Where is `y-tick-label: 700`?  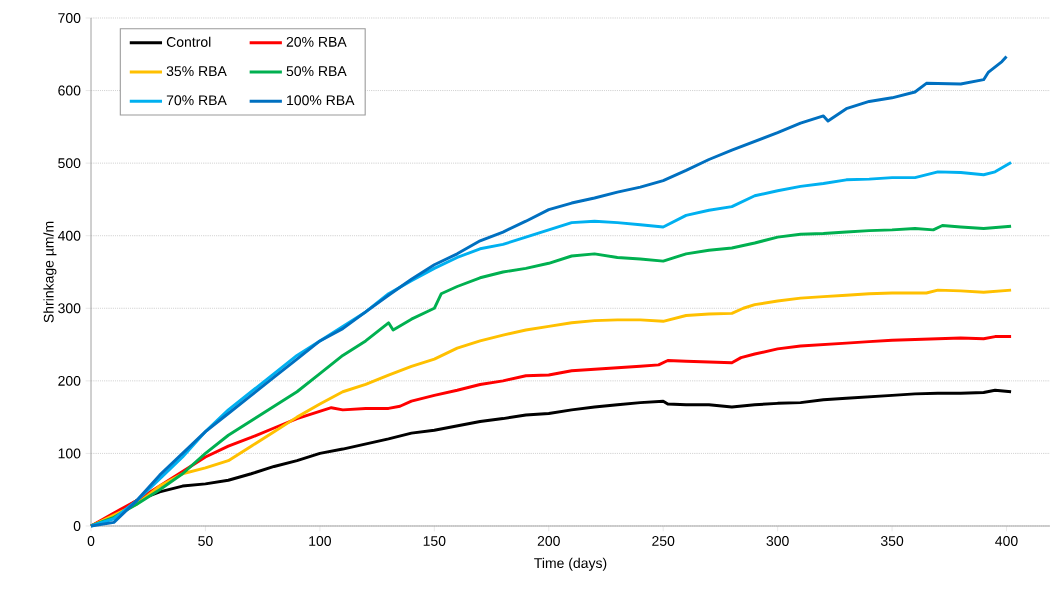 y-tick-label: 700 is located at coordinates (69, 18).